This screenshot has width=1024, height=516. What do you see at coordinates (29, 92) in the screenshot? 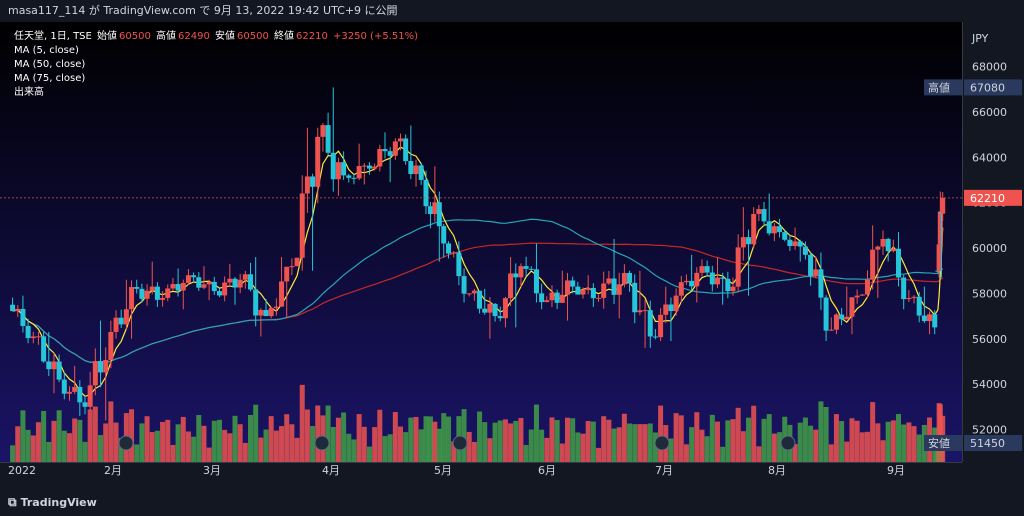
I see `legend-volume: 出来高` at bounding box center [29, 92].